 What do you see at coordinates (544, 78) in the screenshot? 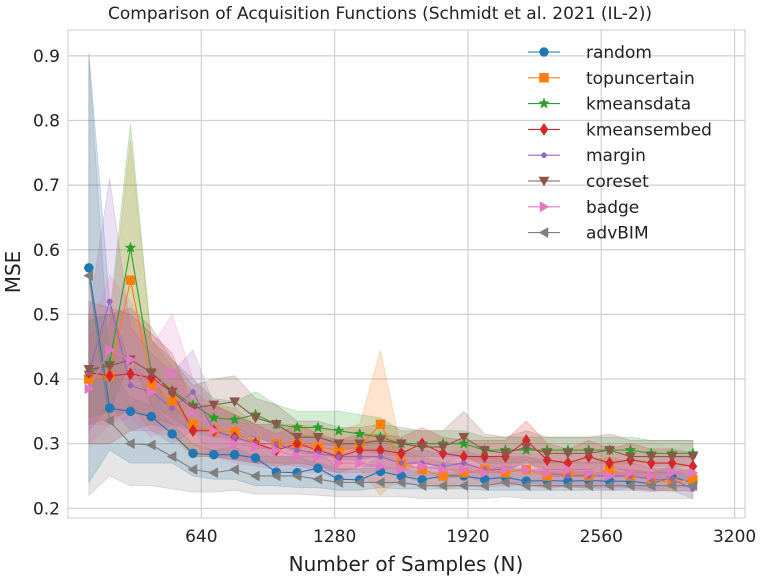
I see `legend-marker-topuncertain` at bounding box center [544, 78].